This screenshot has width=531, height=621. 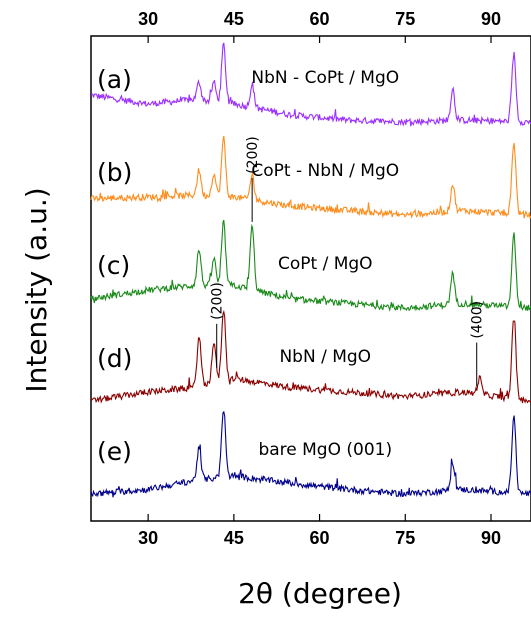 I want to click on panel-label: (d), so click(x=114, y=358).